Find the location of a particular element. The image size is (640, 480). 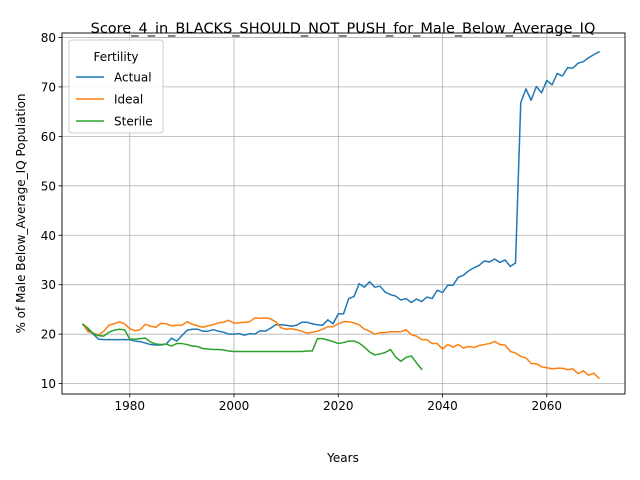

y-tick-label: 50 is located at coordinates (48, 186).